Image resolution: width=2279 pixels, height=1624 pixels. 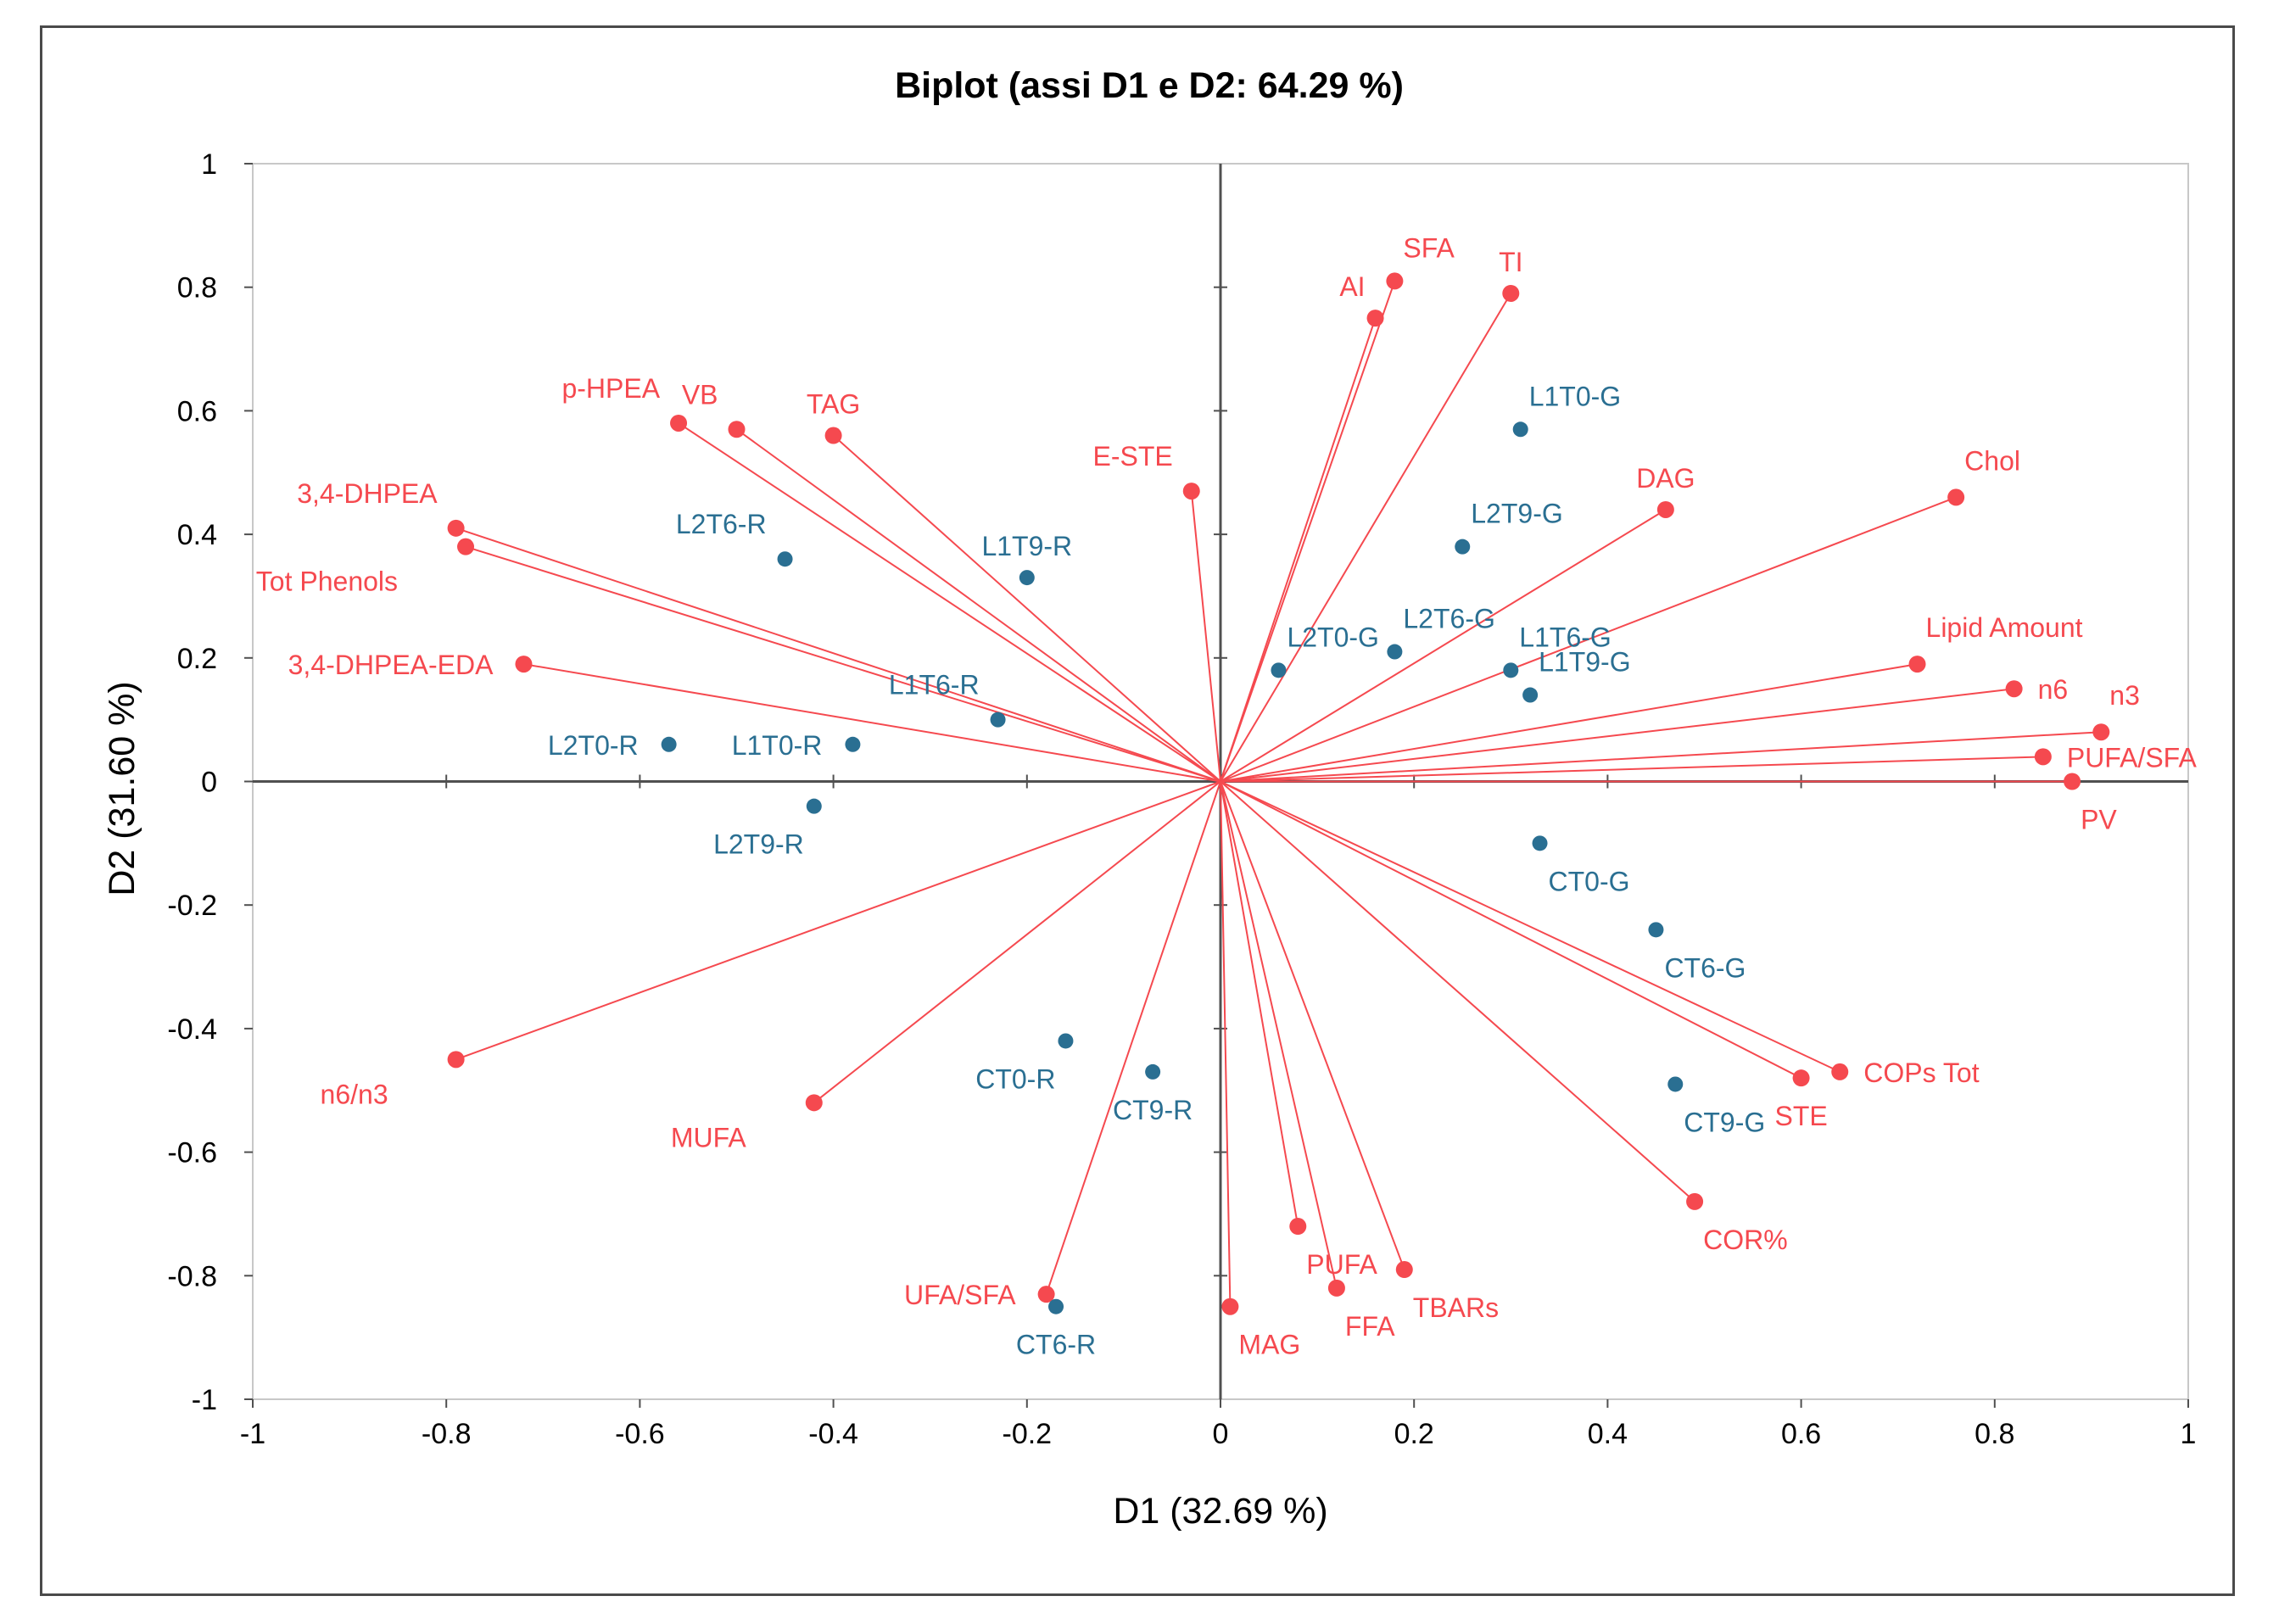 I want to click on x-tick-label: 0.2, so click(x=1414, y=1434).